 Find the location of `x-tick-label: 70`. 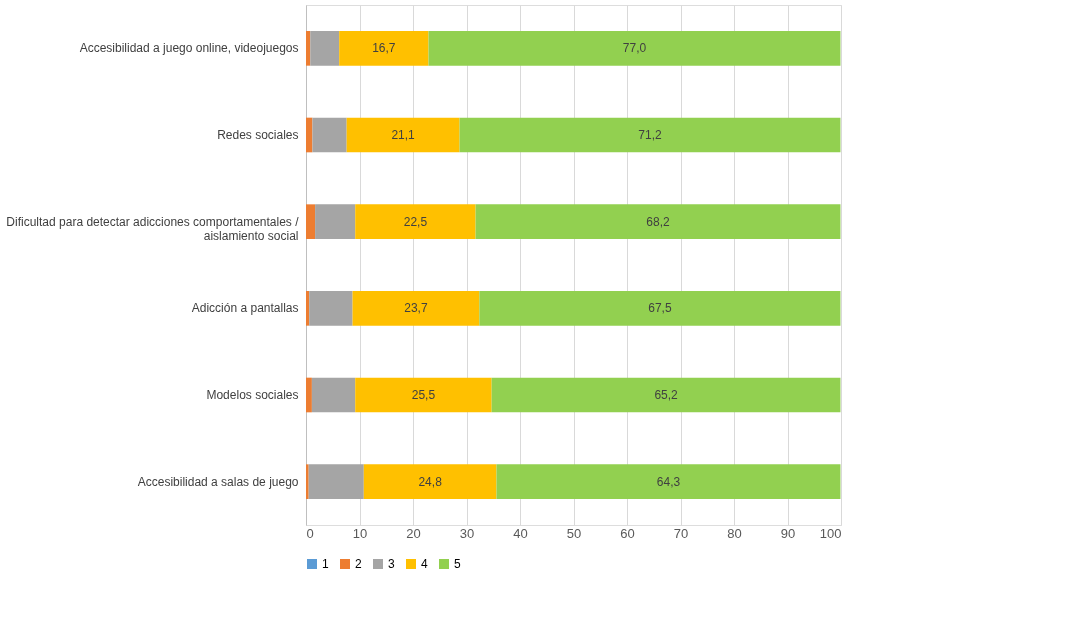

x-tick-label: 70 is located at coordinates (681, 533).